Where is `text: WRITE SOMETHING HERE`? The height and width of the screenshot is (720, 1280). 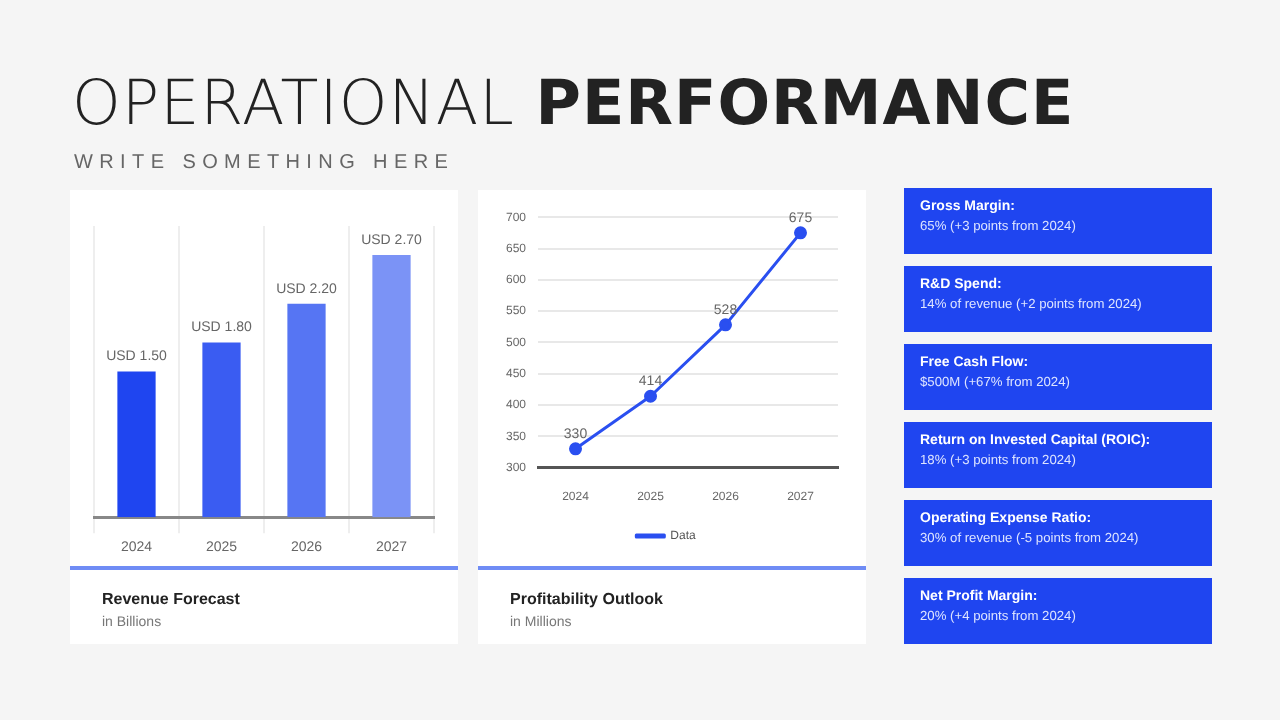
text: WRITE SOMETHING HERE is located at coordinates (265, 163).